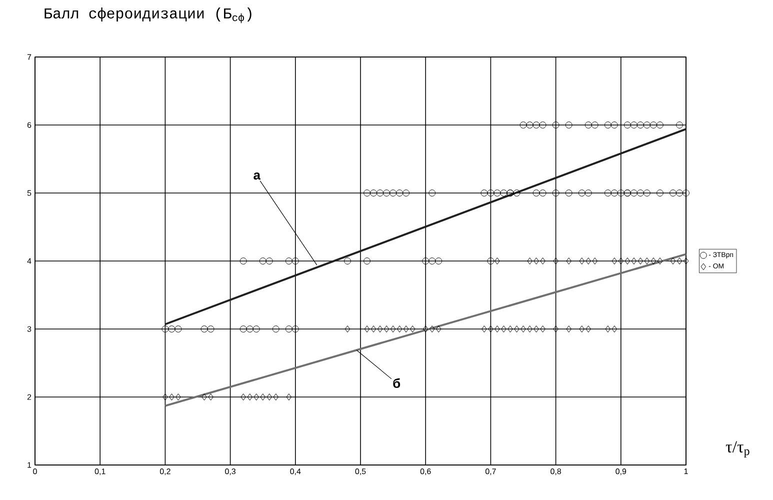 The image size is (773, 500). Describe the element at coordinates (396, 383) in the screenshot. I see `annotation: б` at that location.